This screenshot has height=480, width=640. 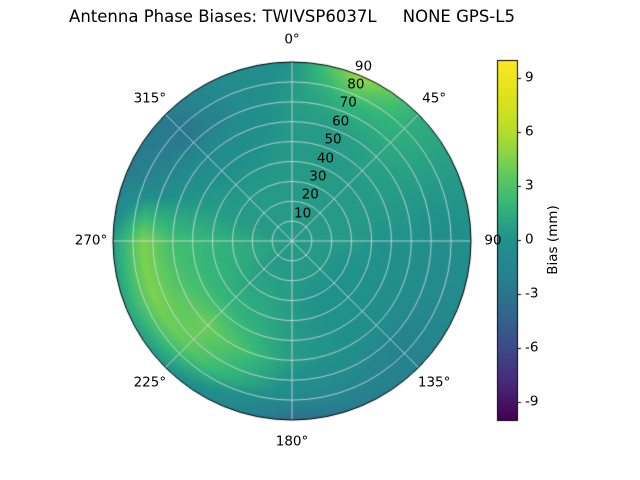 I want to click on radial-tick-label: 20, so click(x=310, y=194).